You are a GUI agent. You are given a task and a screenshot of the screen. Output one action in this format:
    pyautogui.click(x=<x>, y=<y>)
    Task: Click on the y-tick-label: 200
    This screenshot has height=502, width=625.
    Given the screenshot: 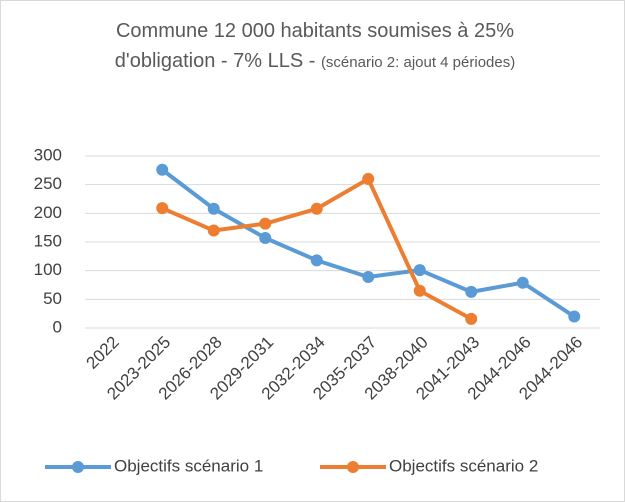 What is the action you would take?
    pyautogui.click(x=48, y=212)
    